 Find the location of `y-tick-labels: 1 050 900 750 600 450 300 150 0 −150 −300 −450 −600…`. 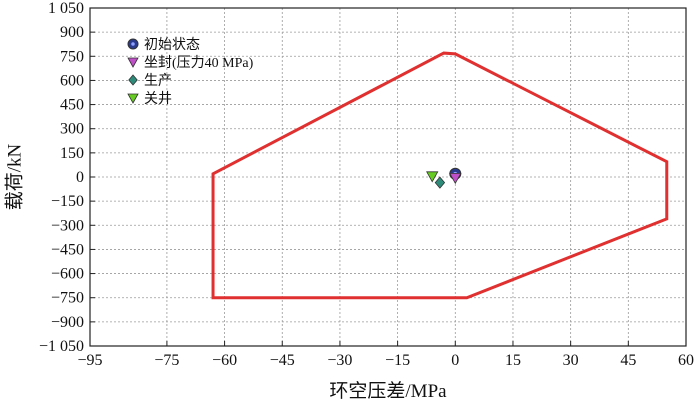

y-tick-labels: 1 050 900 750 600 450 300 150 0 −150 −300 −450 −600… is located at coordinates (61, 177).